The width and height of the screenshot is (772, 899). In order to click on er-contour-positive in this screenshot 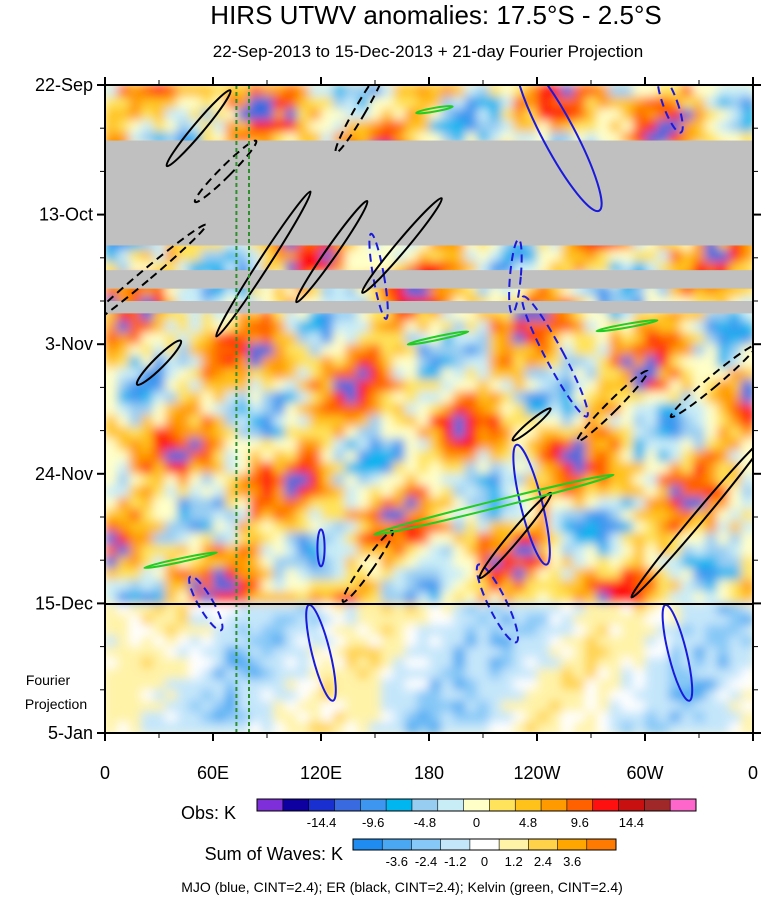, I will do `click(332, 251)`.